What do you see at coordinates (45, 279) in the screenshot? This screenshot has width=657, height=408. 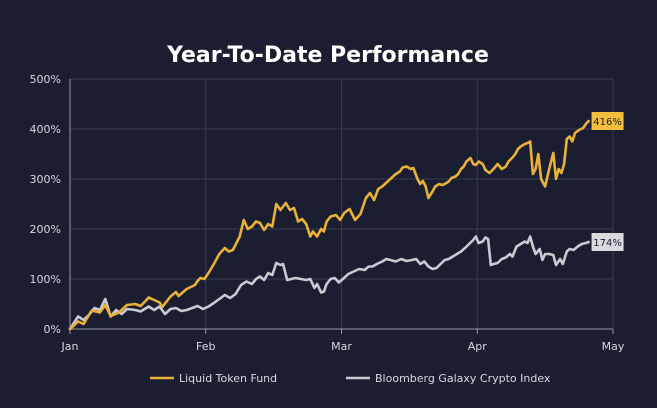 I see `y-tick-label: 100%` at bounding box center [45, 279].